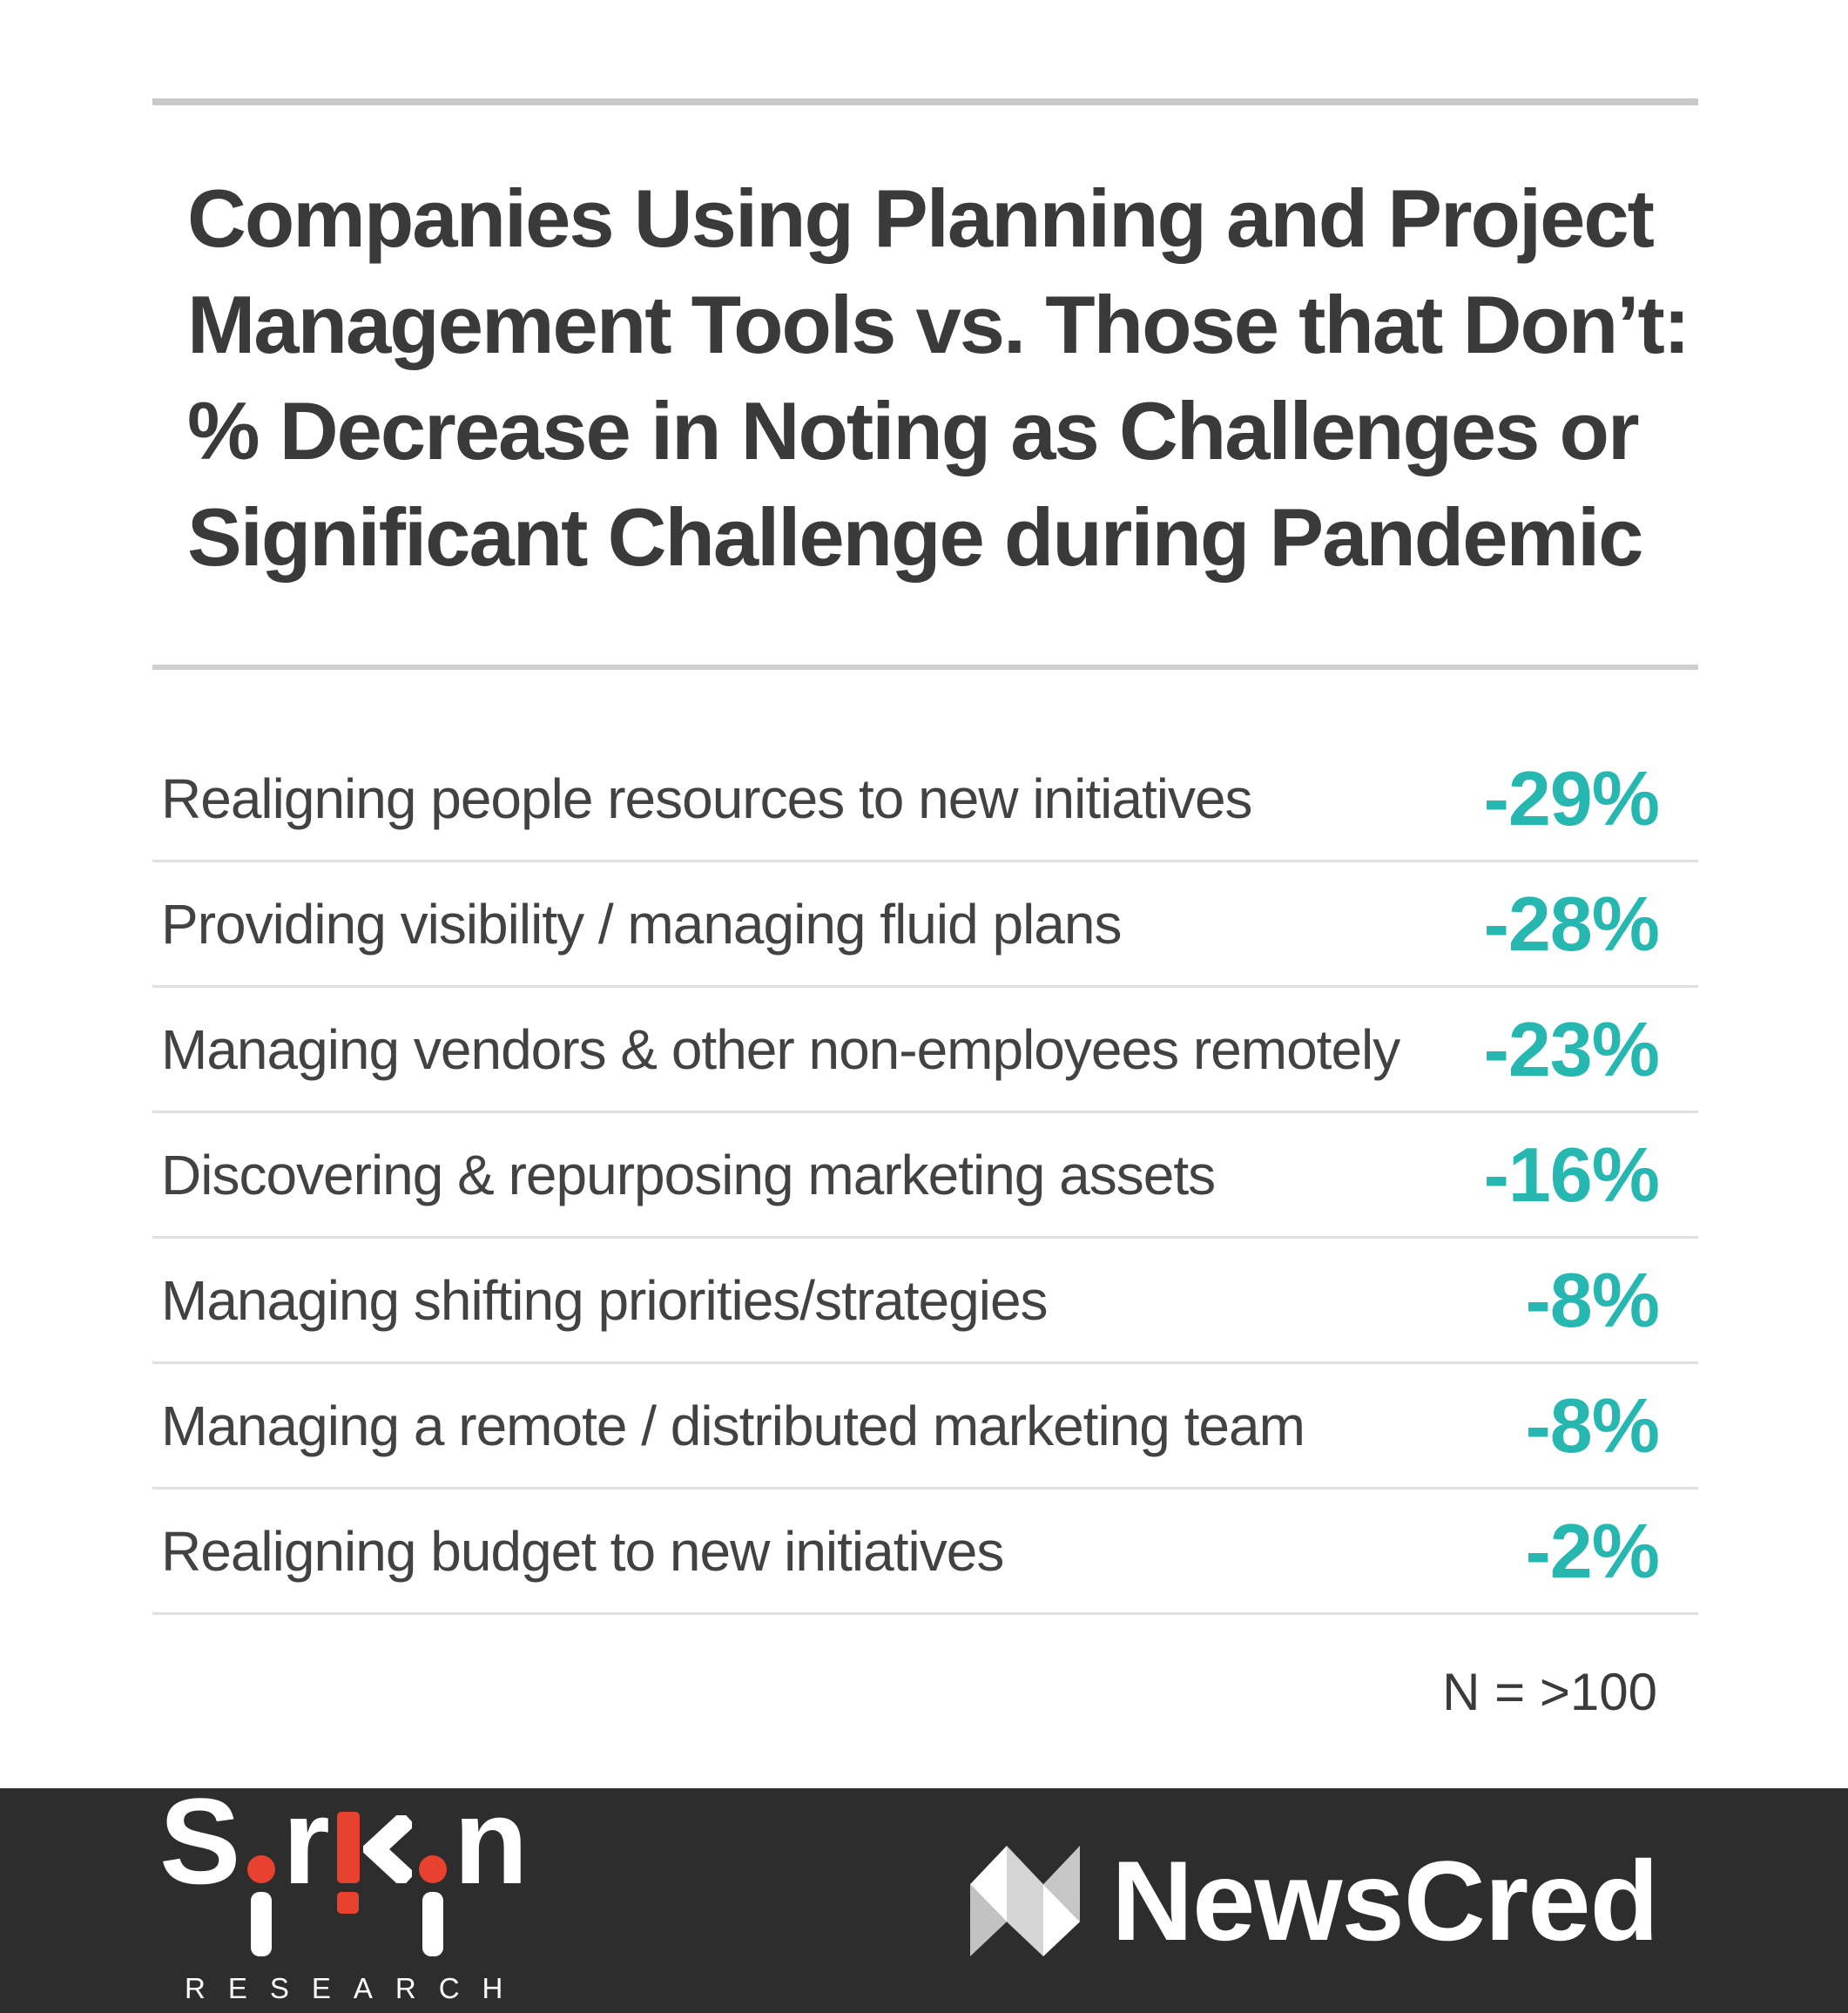  What do you see at coordinates (924, 1893) in the screenshot?
I see `footer-bar: S r n RESEARCH` at bounding box center [924, 1893].